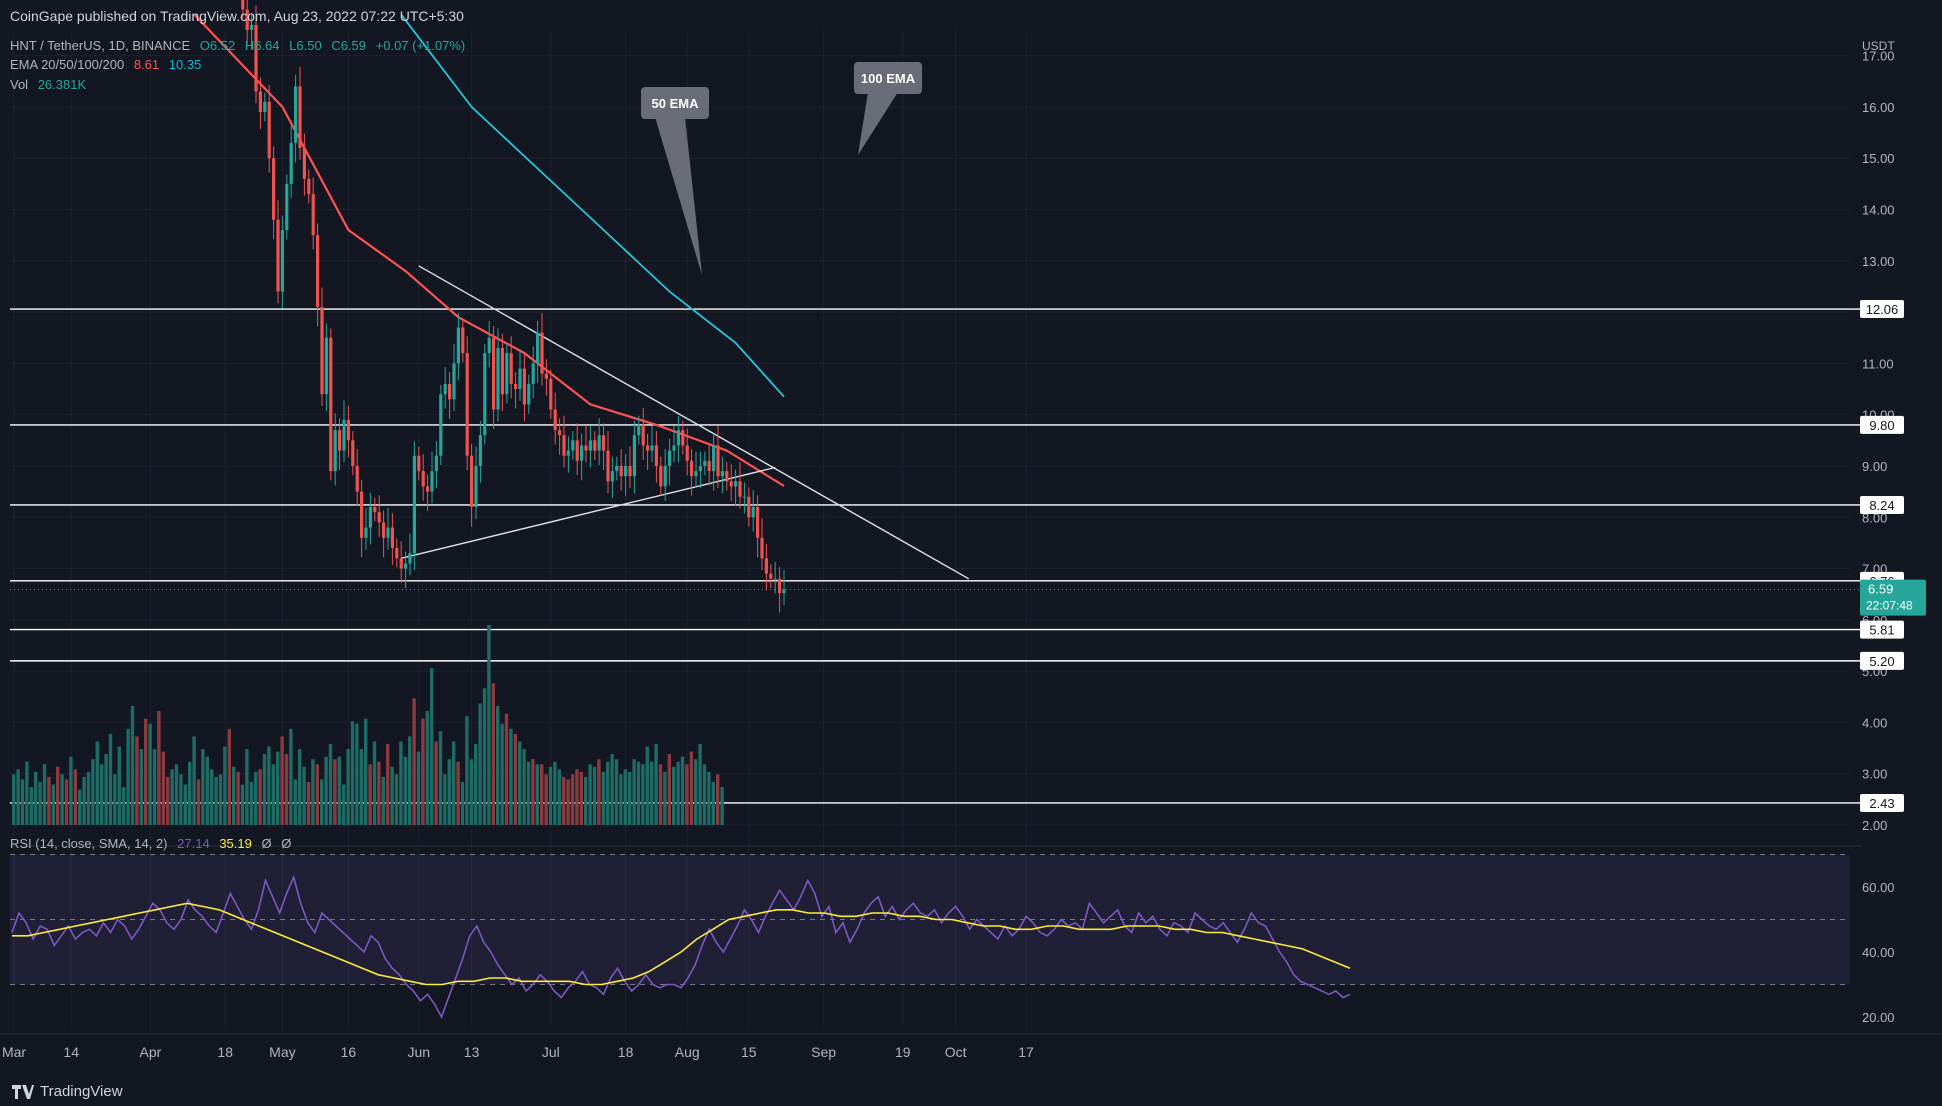 The height and width of the screenshot is (1106, 1942). I want to click on price-tick-label: 2.00, so click(1874, 825).